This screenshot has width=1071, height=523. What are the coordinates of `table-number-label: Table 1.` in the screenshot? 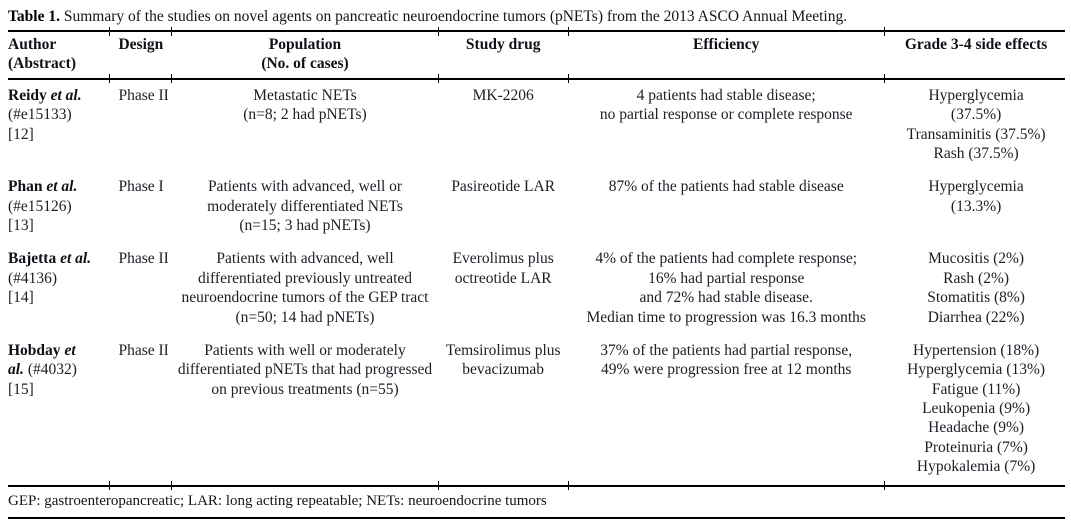 It's located at (34, 16).